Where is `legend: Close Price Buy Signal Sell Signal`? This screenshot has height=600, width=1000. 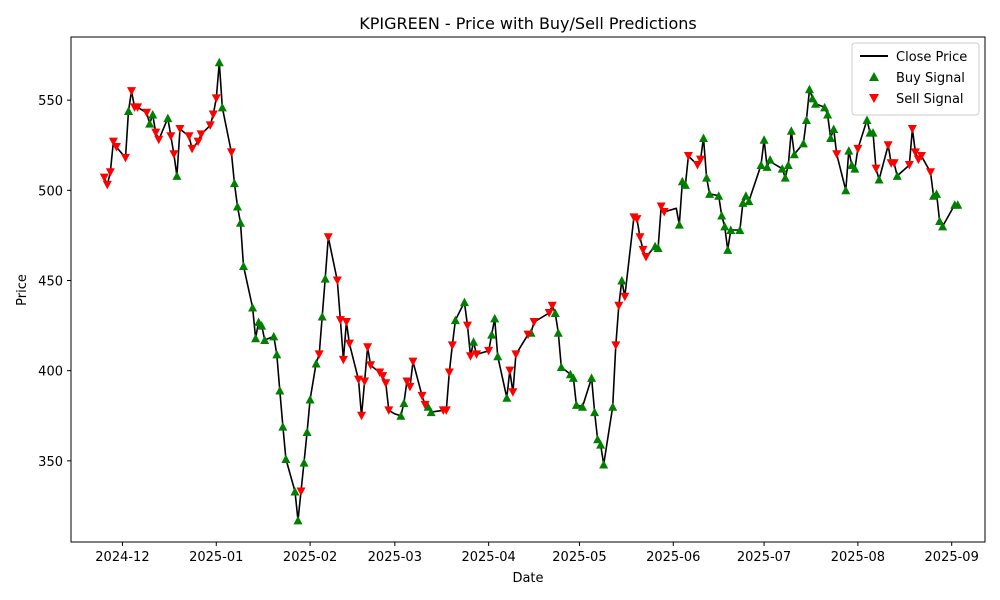 legend: Close Price Buy Signal Sell Signal is located at coordinates (915, 79).